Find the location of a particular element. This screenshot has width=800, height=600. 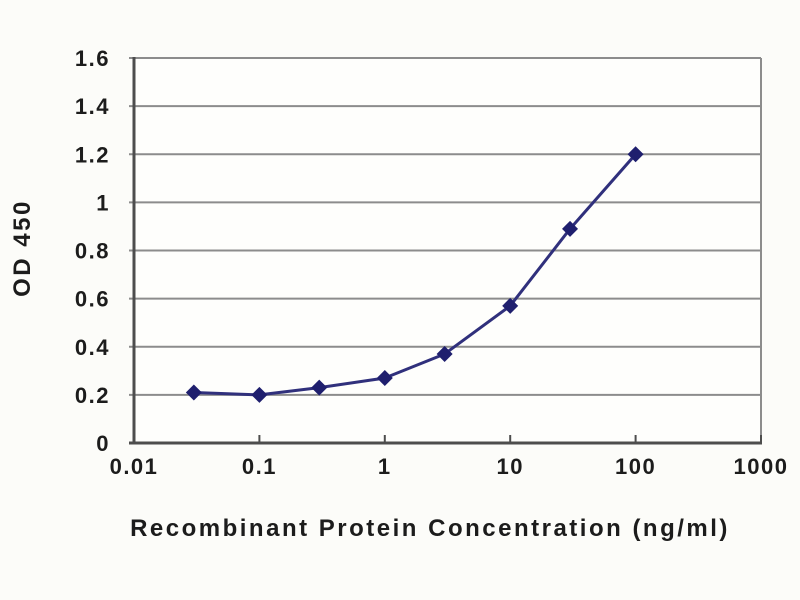

y-tick-label: 0.6 is located at coordinates (92, 299).